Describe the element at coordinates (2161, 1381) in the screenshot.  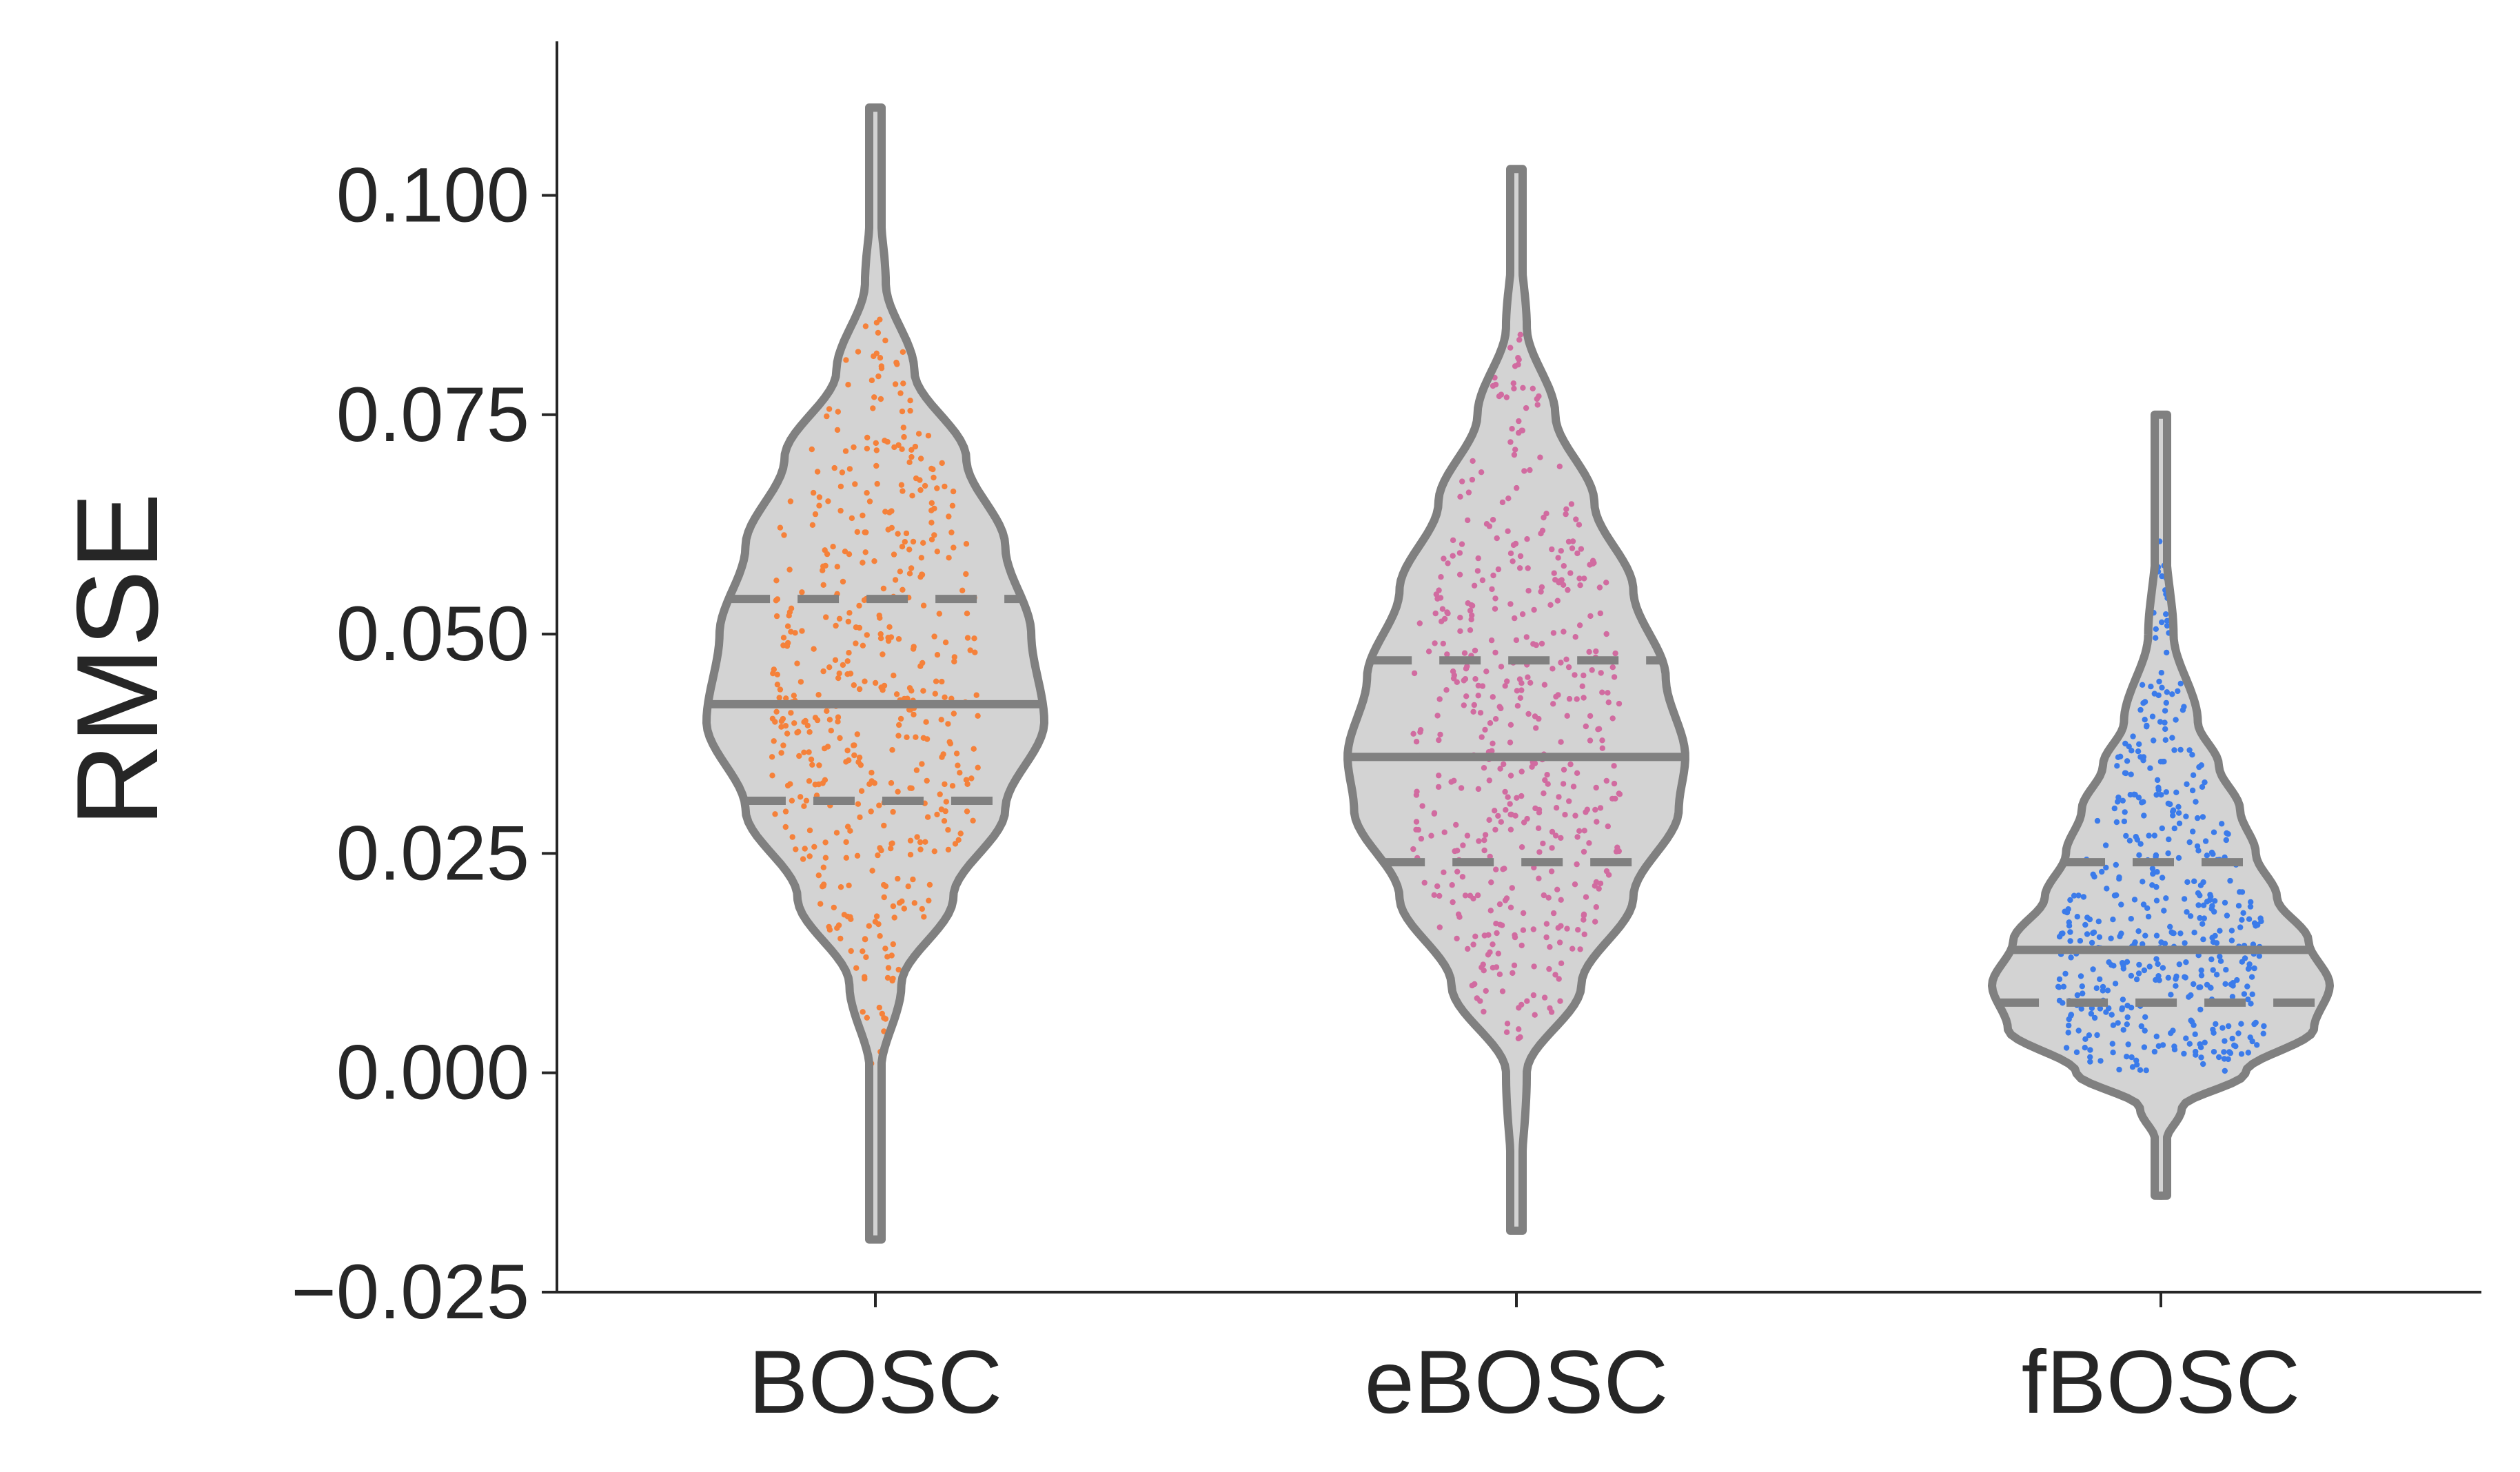
I see `x-tick-label: fBOSC` at that location.